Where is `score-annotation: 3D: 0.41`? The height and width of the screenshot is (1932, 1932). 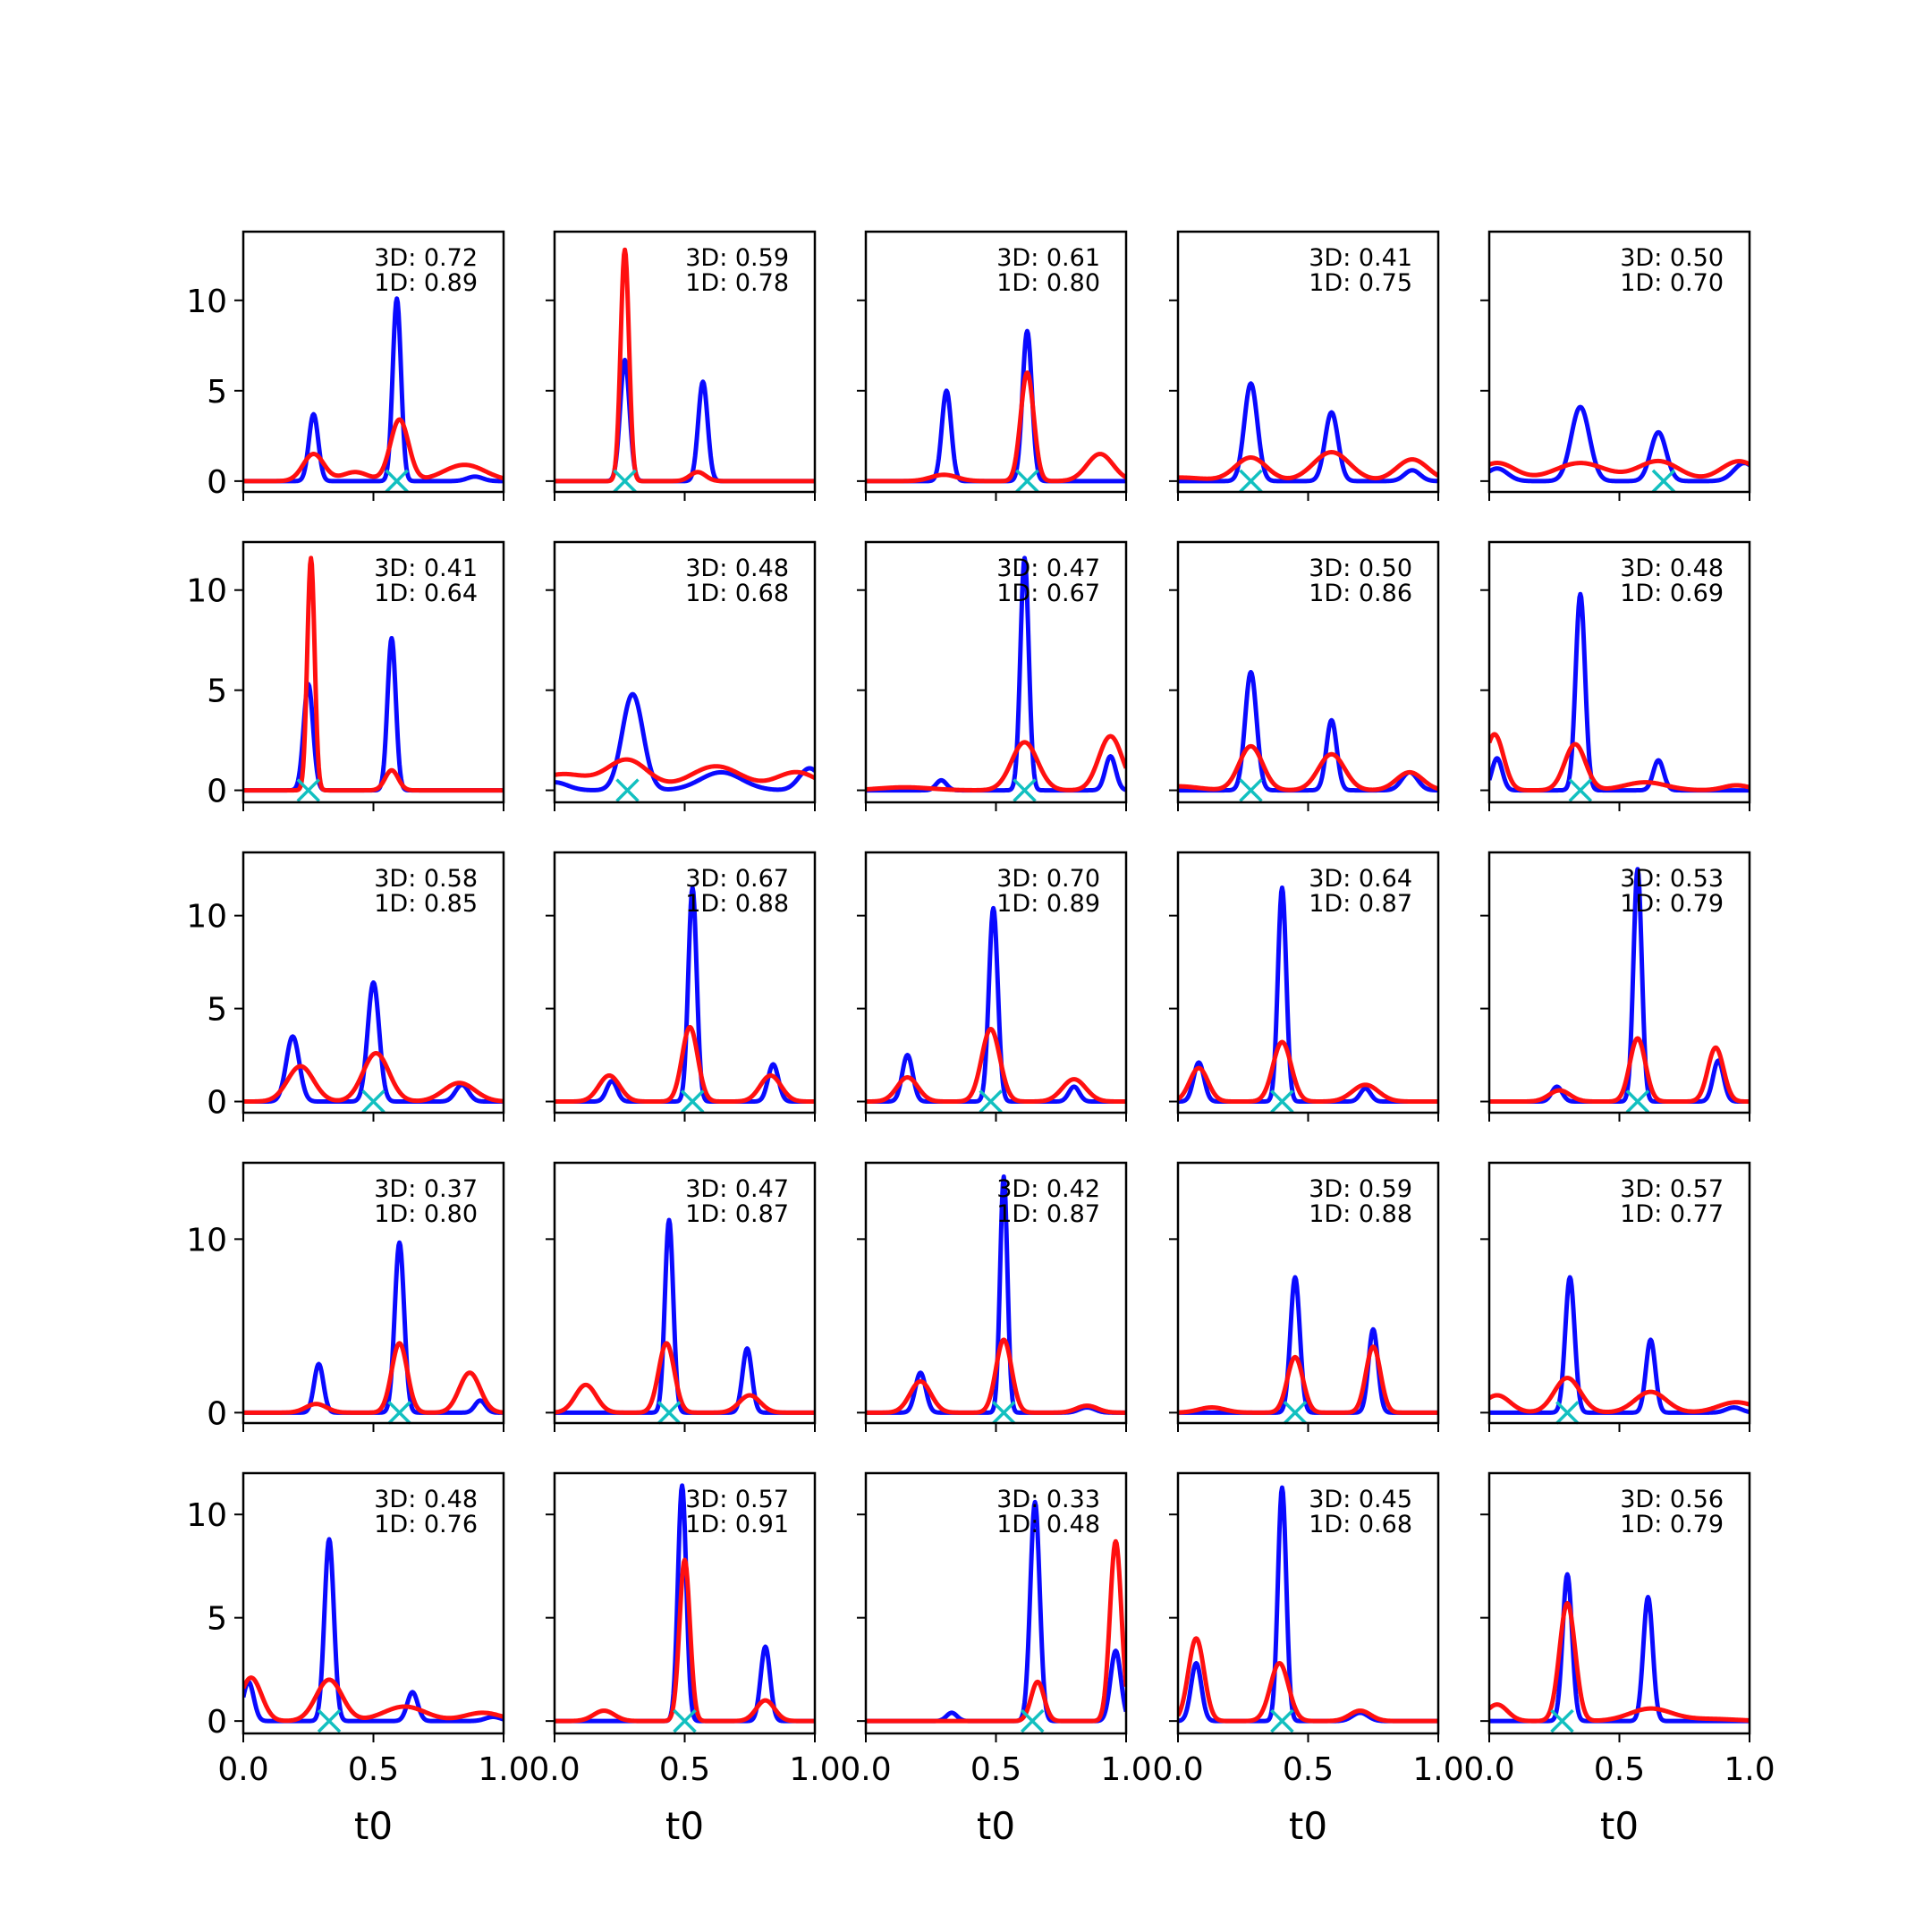 score-annotation: 3D: 0.41 is located at coordinates (1360, 258).